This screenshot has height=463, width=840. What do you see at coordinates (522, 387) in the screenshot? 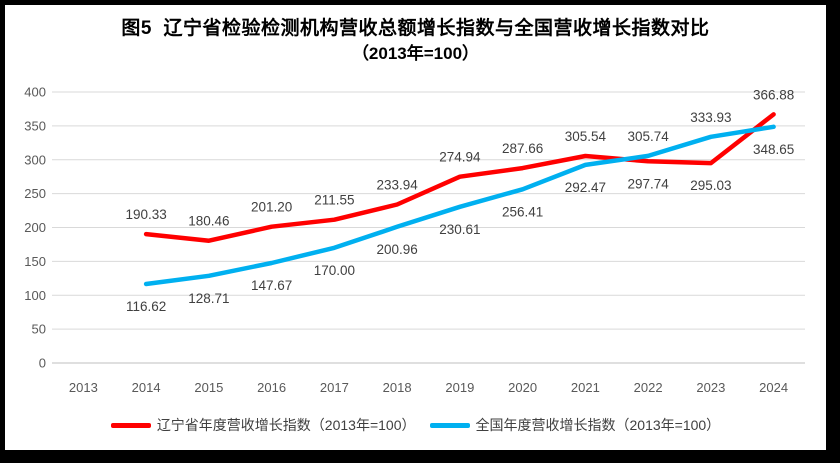
I see `x-tick-label: 2020` at bounding box center [522, 387].